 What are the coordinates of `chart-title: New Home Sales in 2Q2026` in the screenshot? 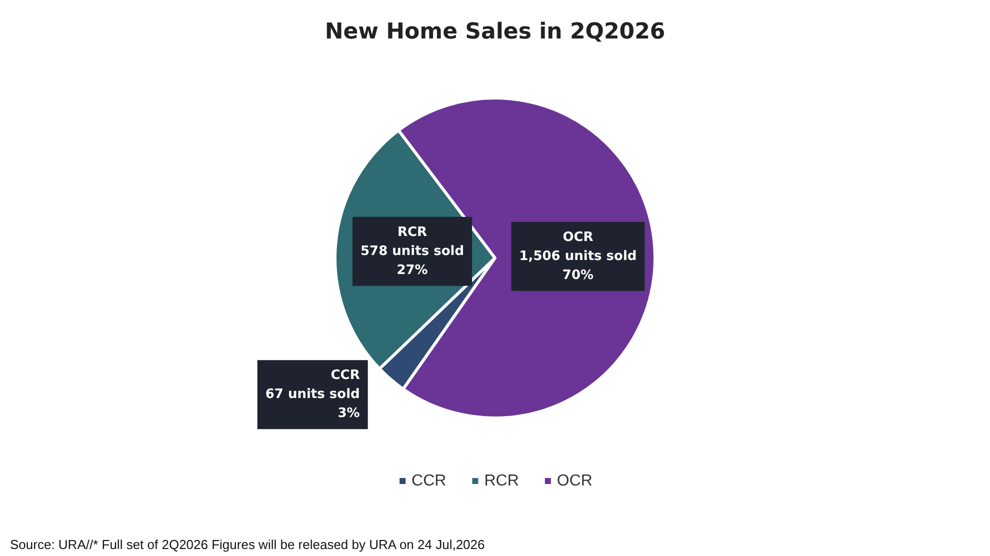 It's located at (495, 32).